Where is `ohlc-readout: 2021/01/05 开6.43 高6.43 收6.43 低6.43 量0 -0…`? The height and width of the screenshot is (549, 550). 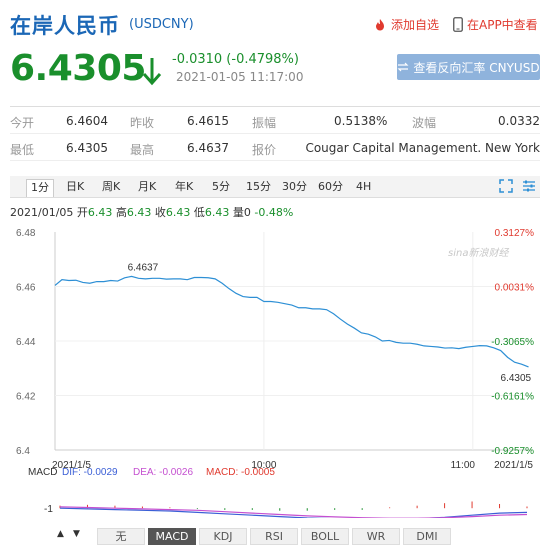
ohlc-readout: 2021/01/05 开6.43 高6.43 收6.43 低6.43 量0 -0… is located at coordinates (151, 212).